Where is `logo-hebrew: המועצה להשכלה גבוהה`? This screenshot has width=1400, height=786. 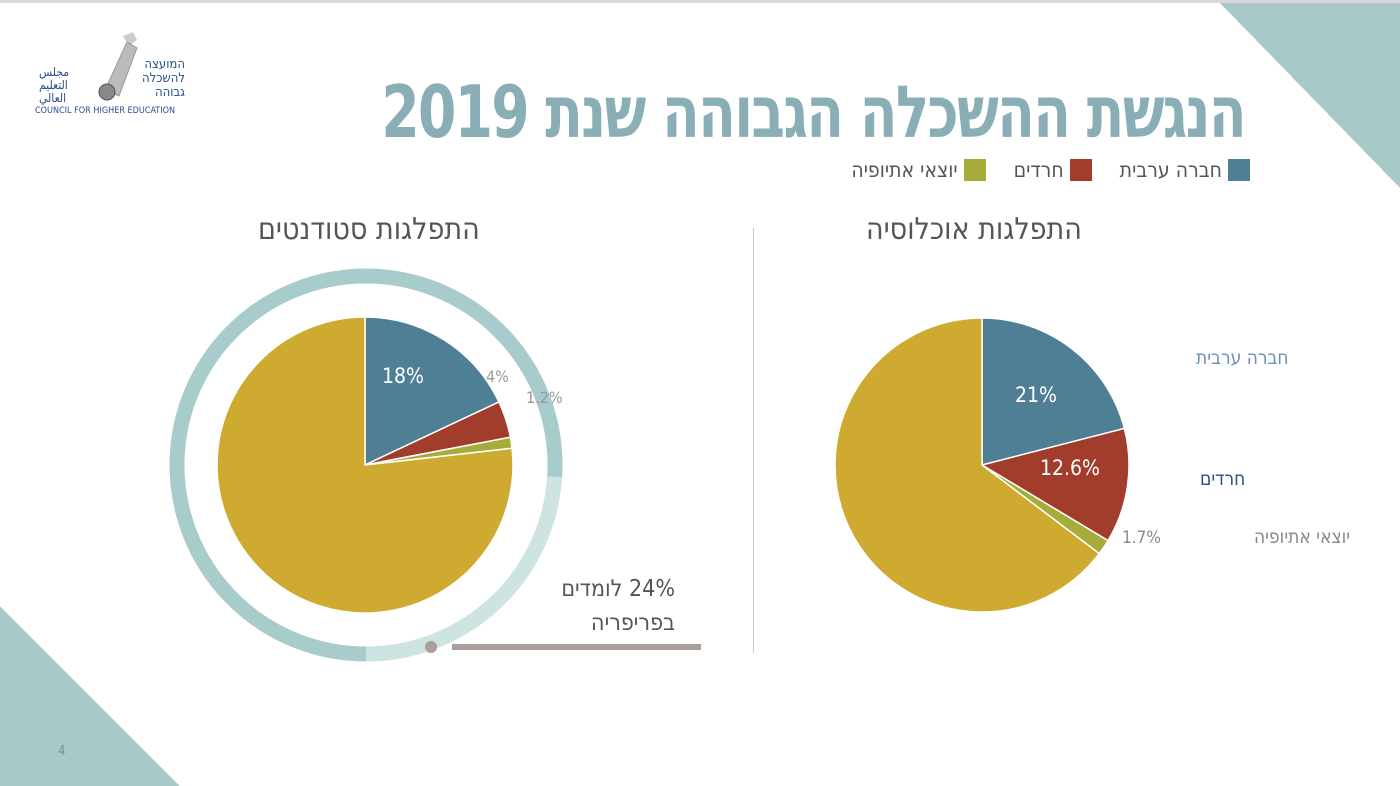 logo-hebrew: המועצה להשכלה גבוהה is located at coordinates (163, 78).